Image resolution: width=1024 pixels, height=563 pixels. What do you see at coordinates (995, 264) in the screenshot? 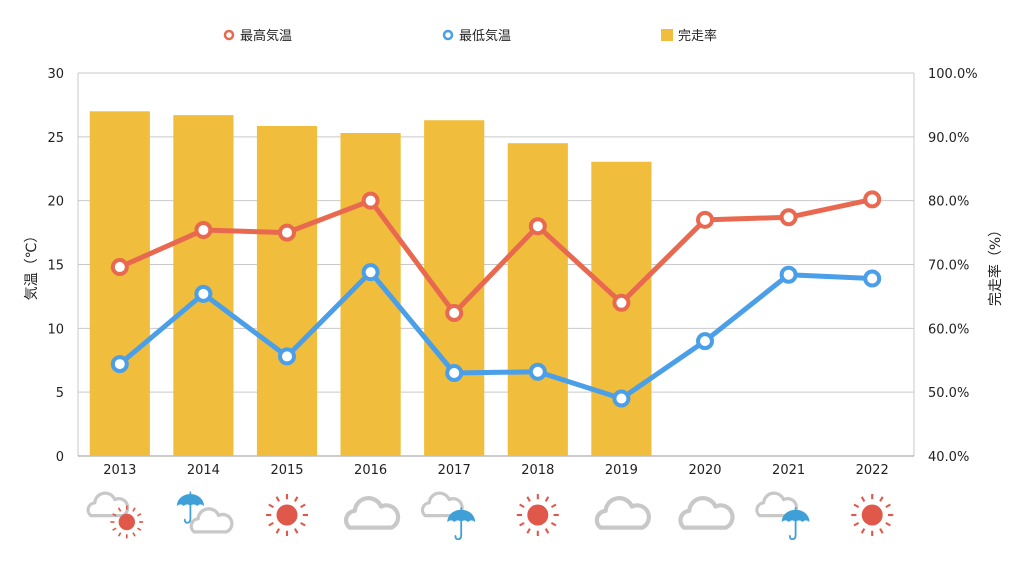
I see `y2-axis-title: 完走率（%）` at bounding box center [995, 264].